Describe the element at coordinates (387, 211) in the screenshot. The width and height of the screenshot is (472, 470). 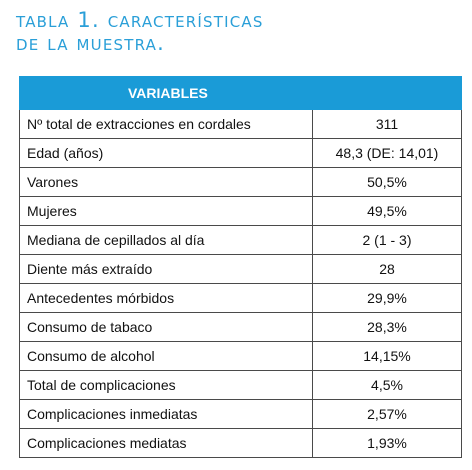
I see `variable-value: 49,5%` at that location.